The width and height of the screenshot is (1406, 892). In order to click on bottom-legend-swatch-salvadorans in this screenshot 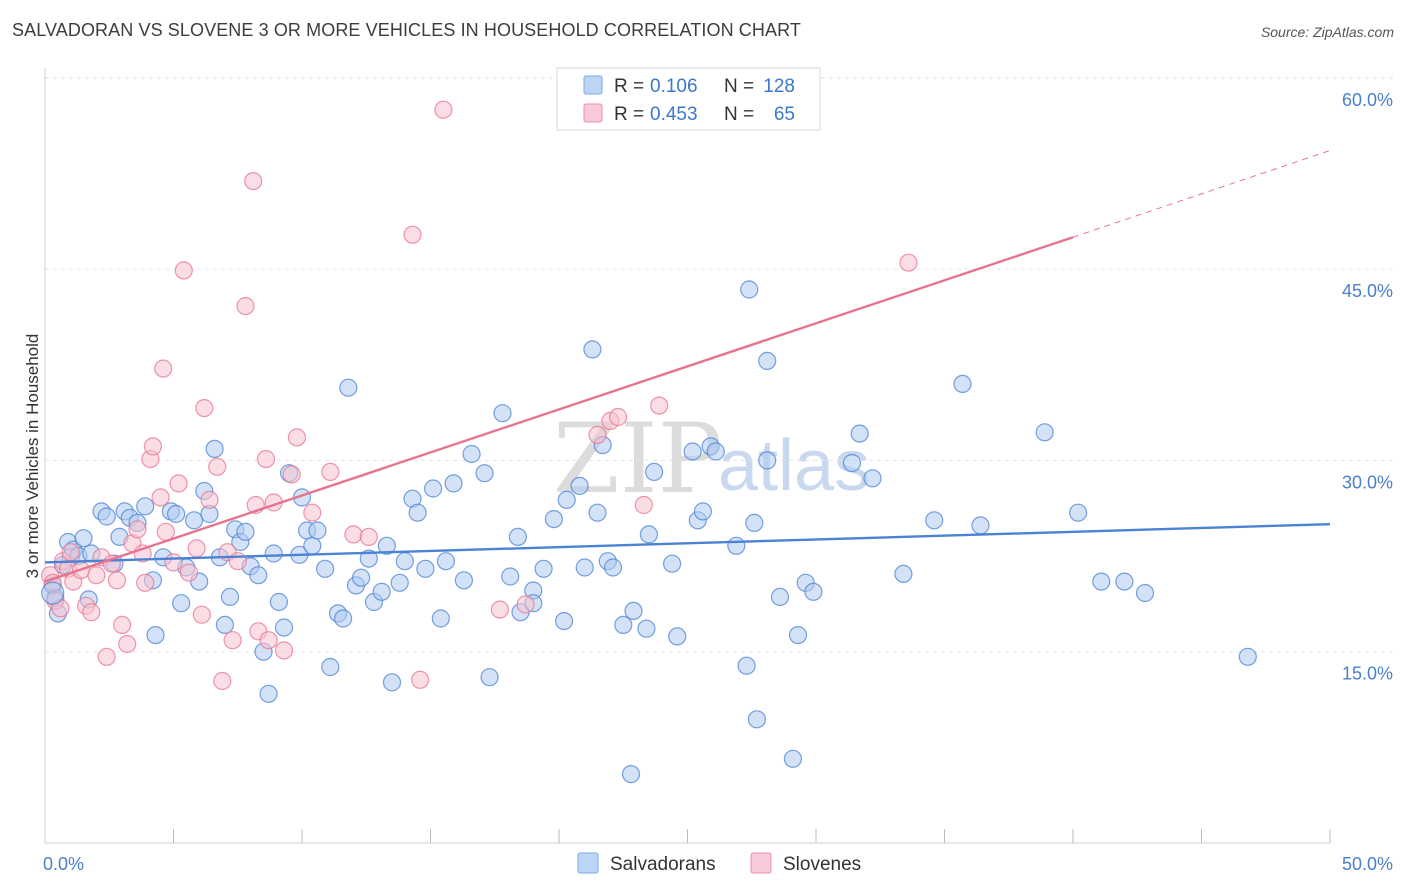, I will do `click(588, 863)`.